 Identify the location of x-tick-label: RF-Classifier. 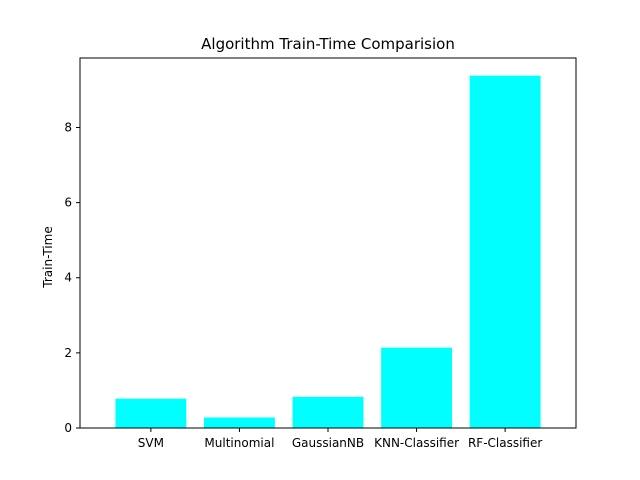
(505, 443).